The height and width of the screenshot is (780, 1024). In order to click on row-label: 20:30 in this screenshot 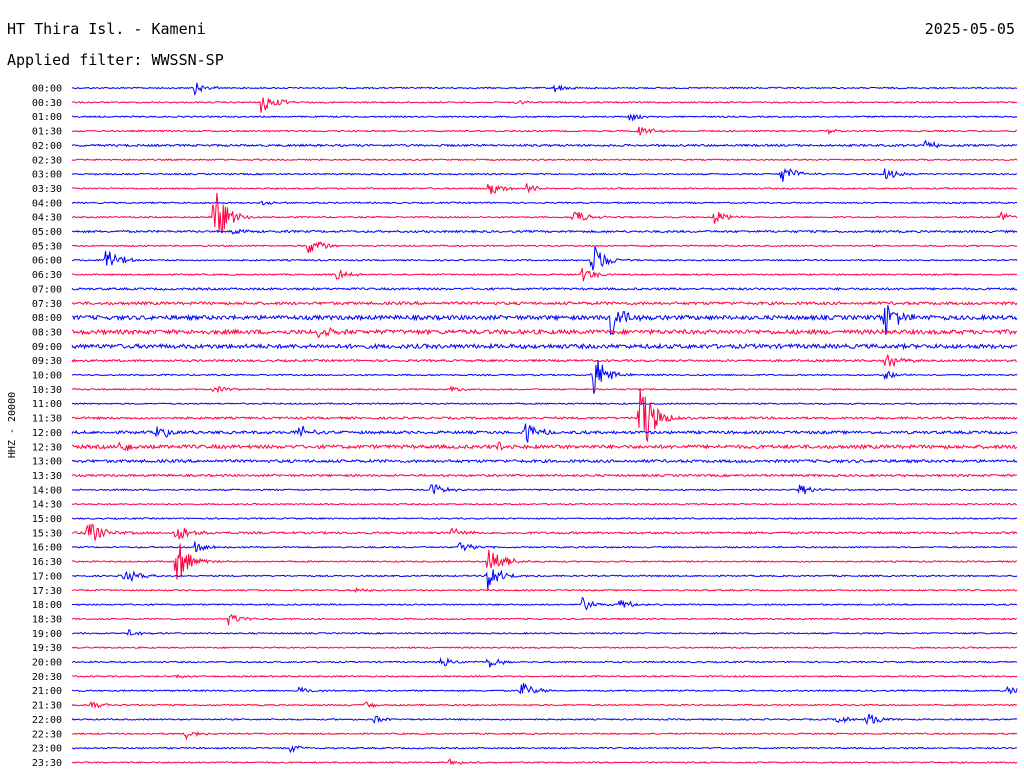, I will do `click(47, 677)`.